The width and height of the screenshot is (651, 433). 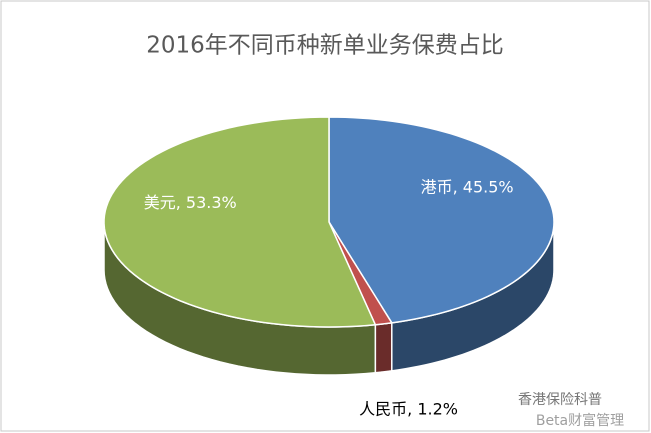 What do you see at coordinates (361, 273) in the screenshot?
I see `slice` at bounding box center [361, 273].